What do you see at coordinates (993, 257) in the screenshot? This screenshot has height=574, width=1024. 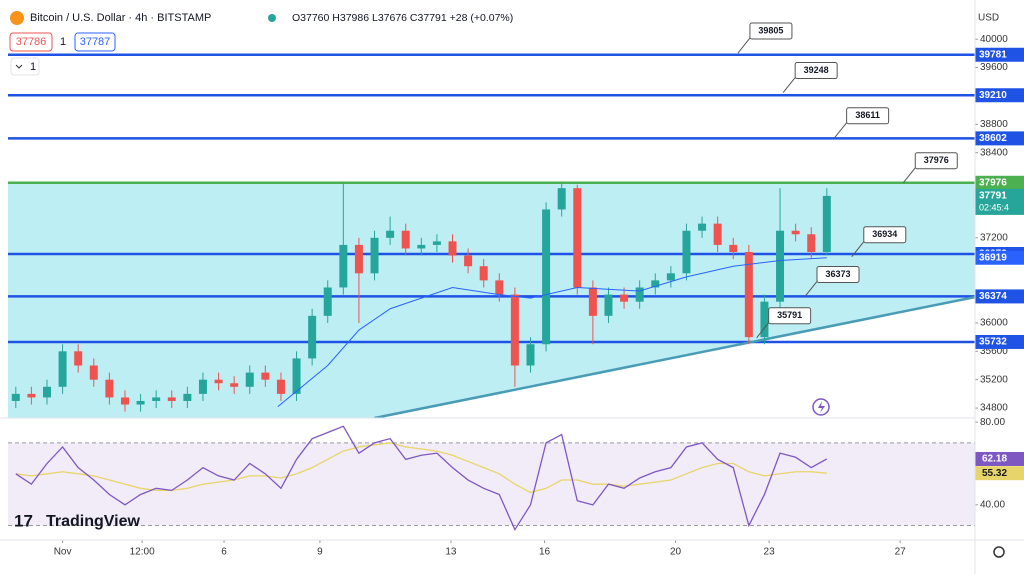 I see `ma-price-label-text: 36919` at bounding box center [993, 257].